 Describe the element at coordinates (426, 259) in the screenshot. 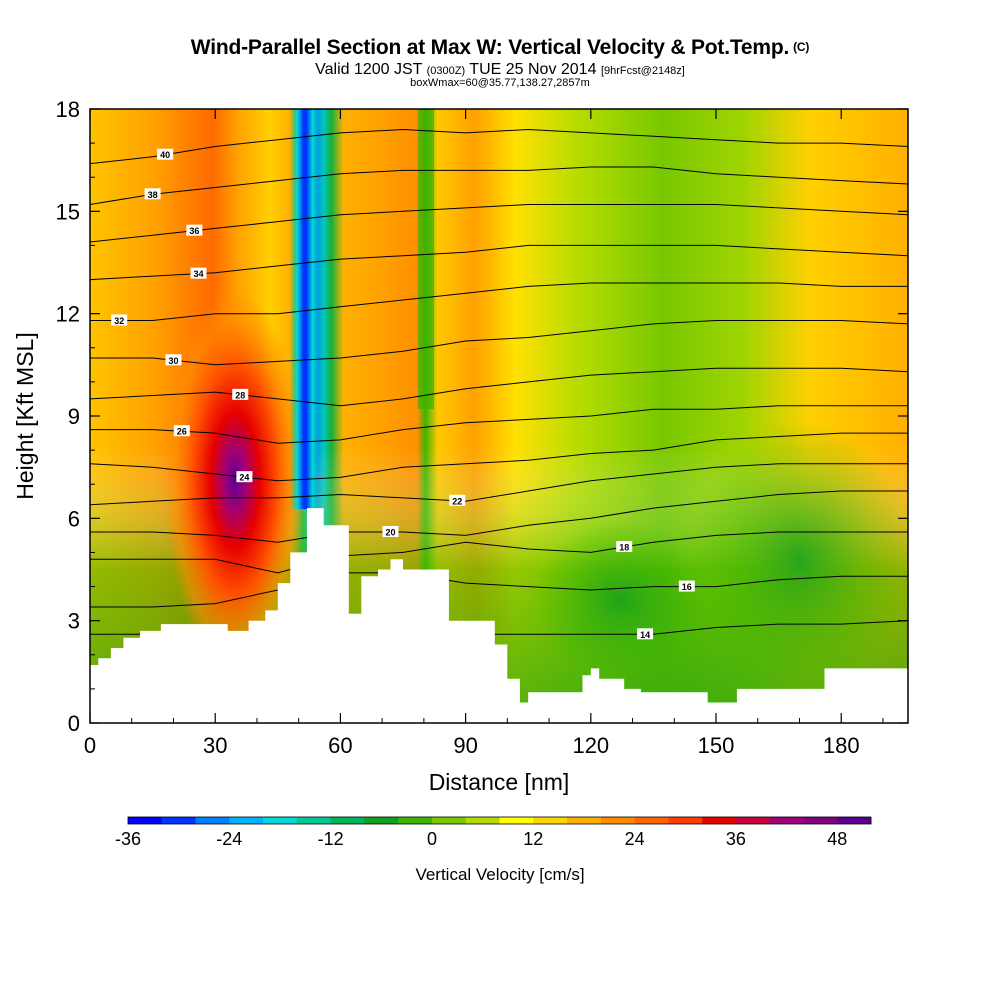

I see `weak-downdraft` at that location.